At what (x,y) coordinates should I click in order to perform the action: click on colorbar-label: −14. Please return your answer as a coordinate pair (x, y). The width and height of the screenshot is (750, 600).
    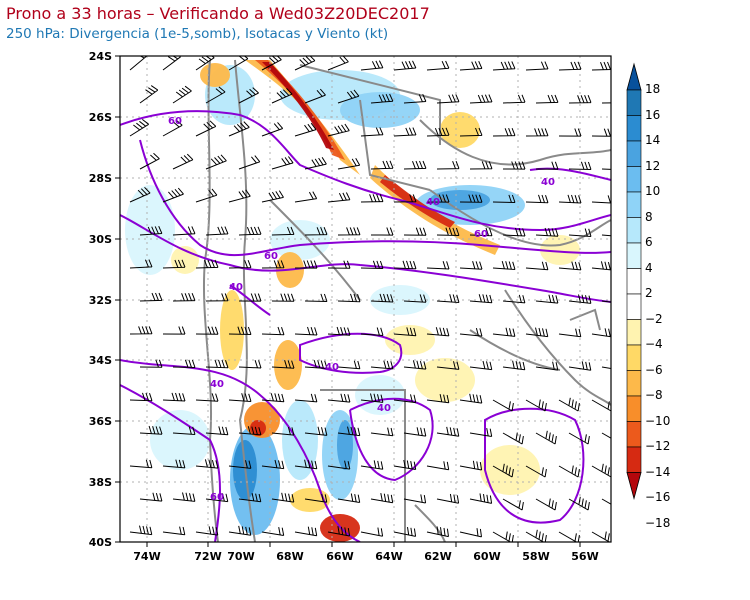
    Looking at the image, I should click on (657, 472).